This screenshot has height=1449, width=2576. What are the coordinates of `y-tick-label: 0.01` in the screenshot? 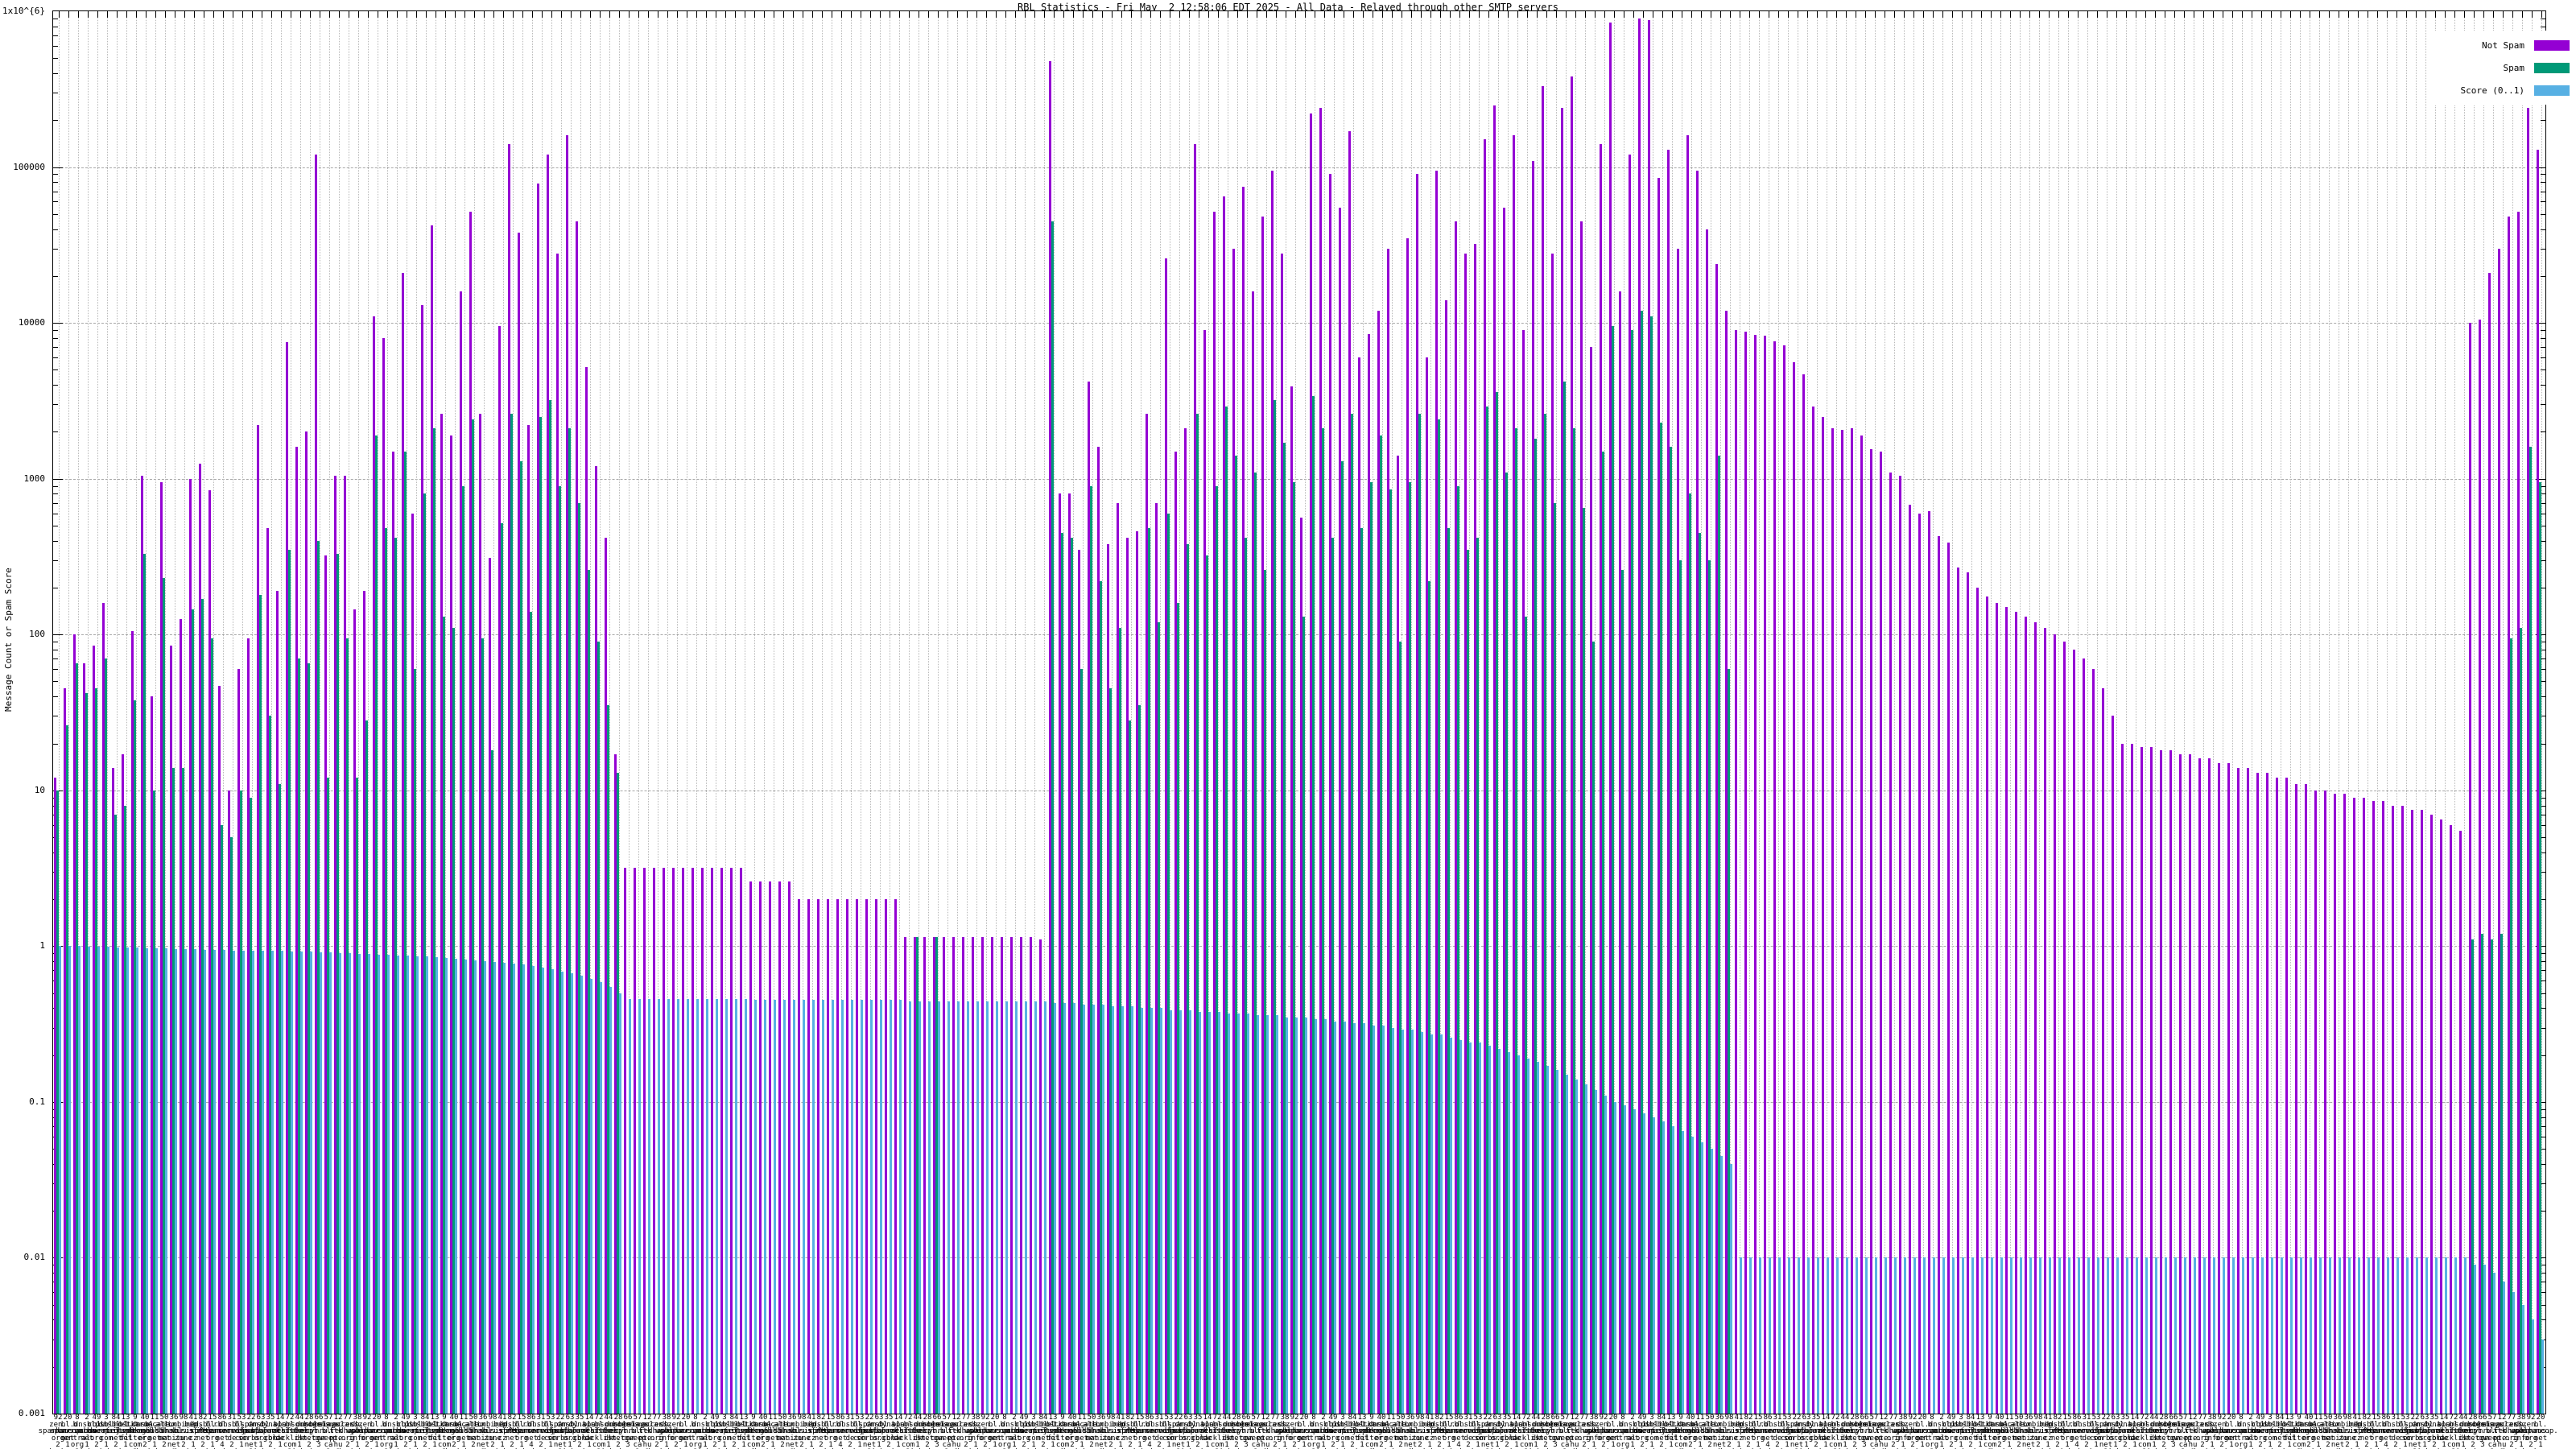 It's located at (34, 1257).